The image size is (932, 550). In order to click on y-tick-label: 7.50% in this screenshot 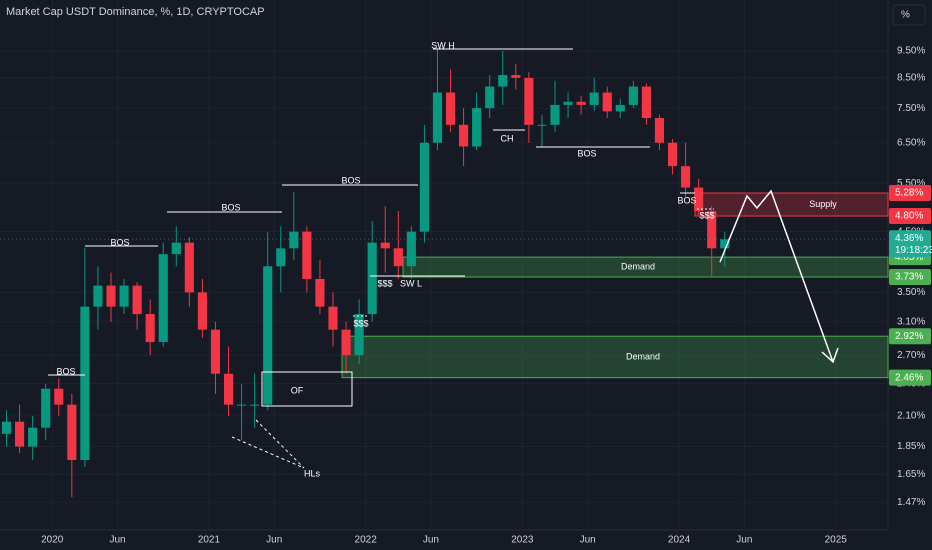, I will do `click(911, 108)`.